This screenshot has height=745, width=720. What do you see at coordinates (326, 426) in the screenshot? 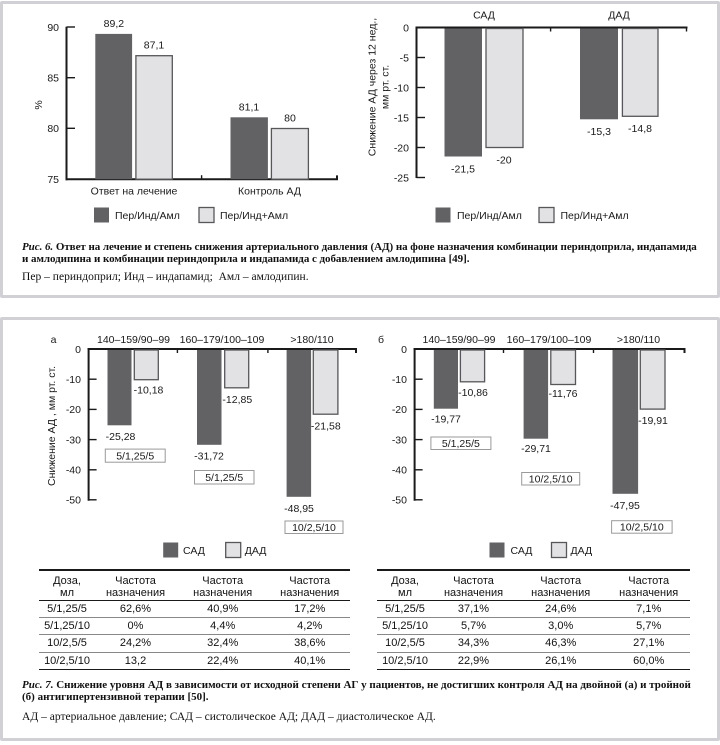
I see `svg-text: -21,58` at bounding box center [326, 426].